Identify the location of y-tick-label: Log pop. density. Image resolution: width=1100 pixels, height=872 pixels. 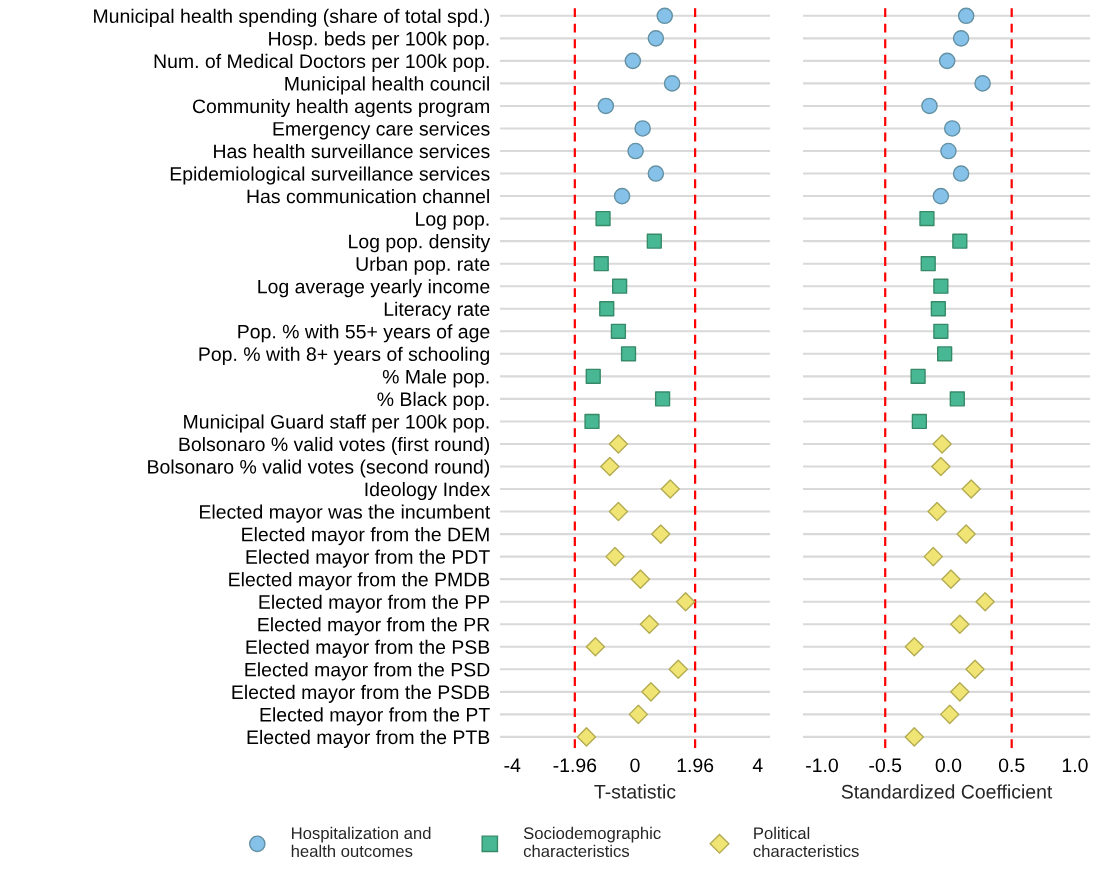
(420, 243).